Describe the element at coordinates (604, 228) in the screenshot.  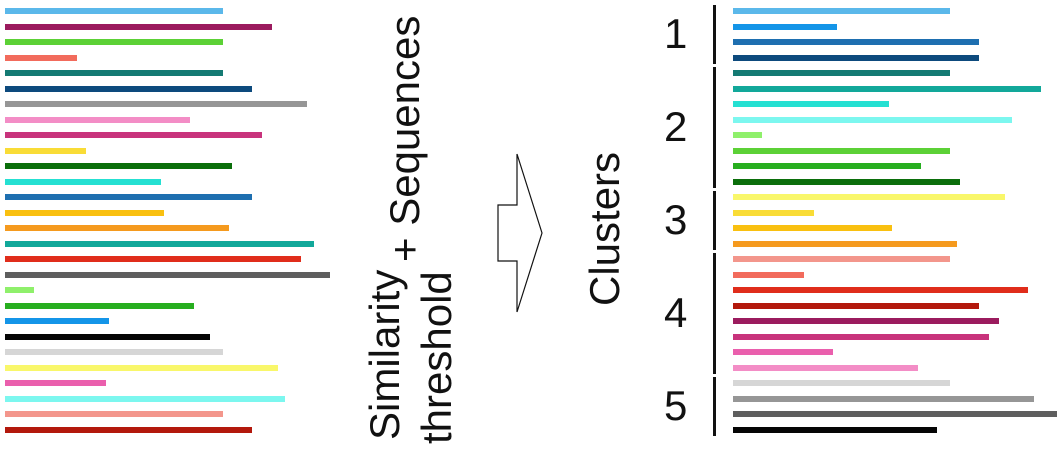
I see `label-clusters: Clusters` at that location.